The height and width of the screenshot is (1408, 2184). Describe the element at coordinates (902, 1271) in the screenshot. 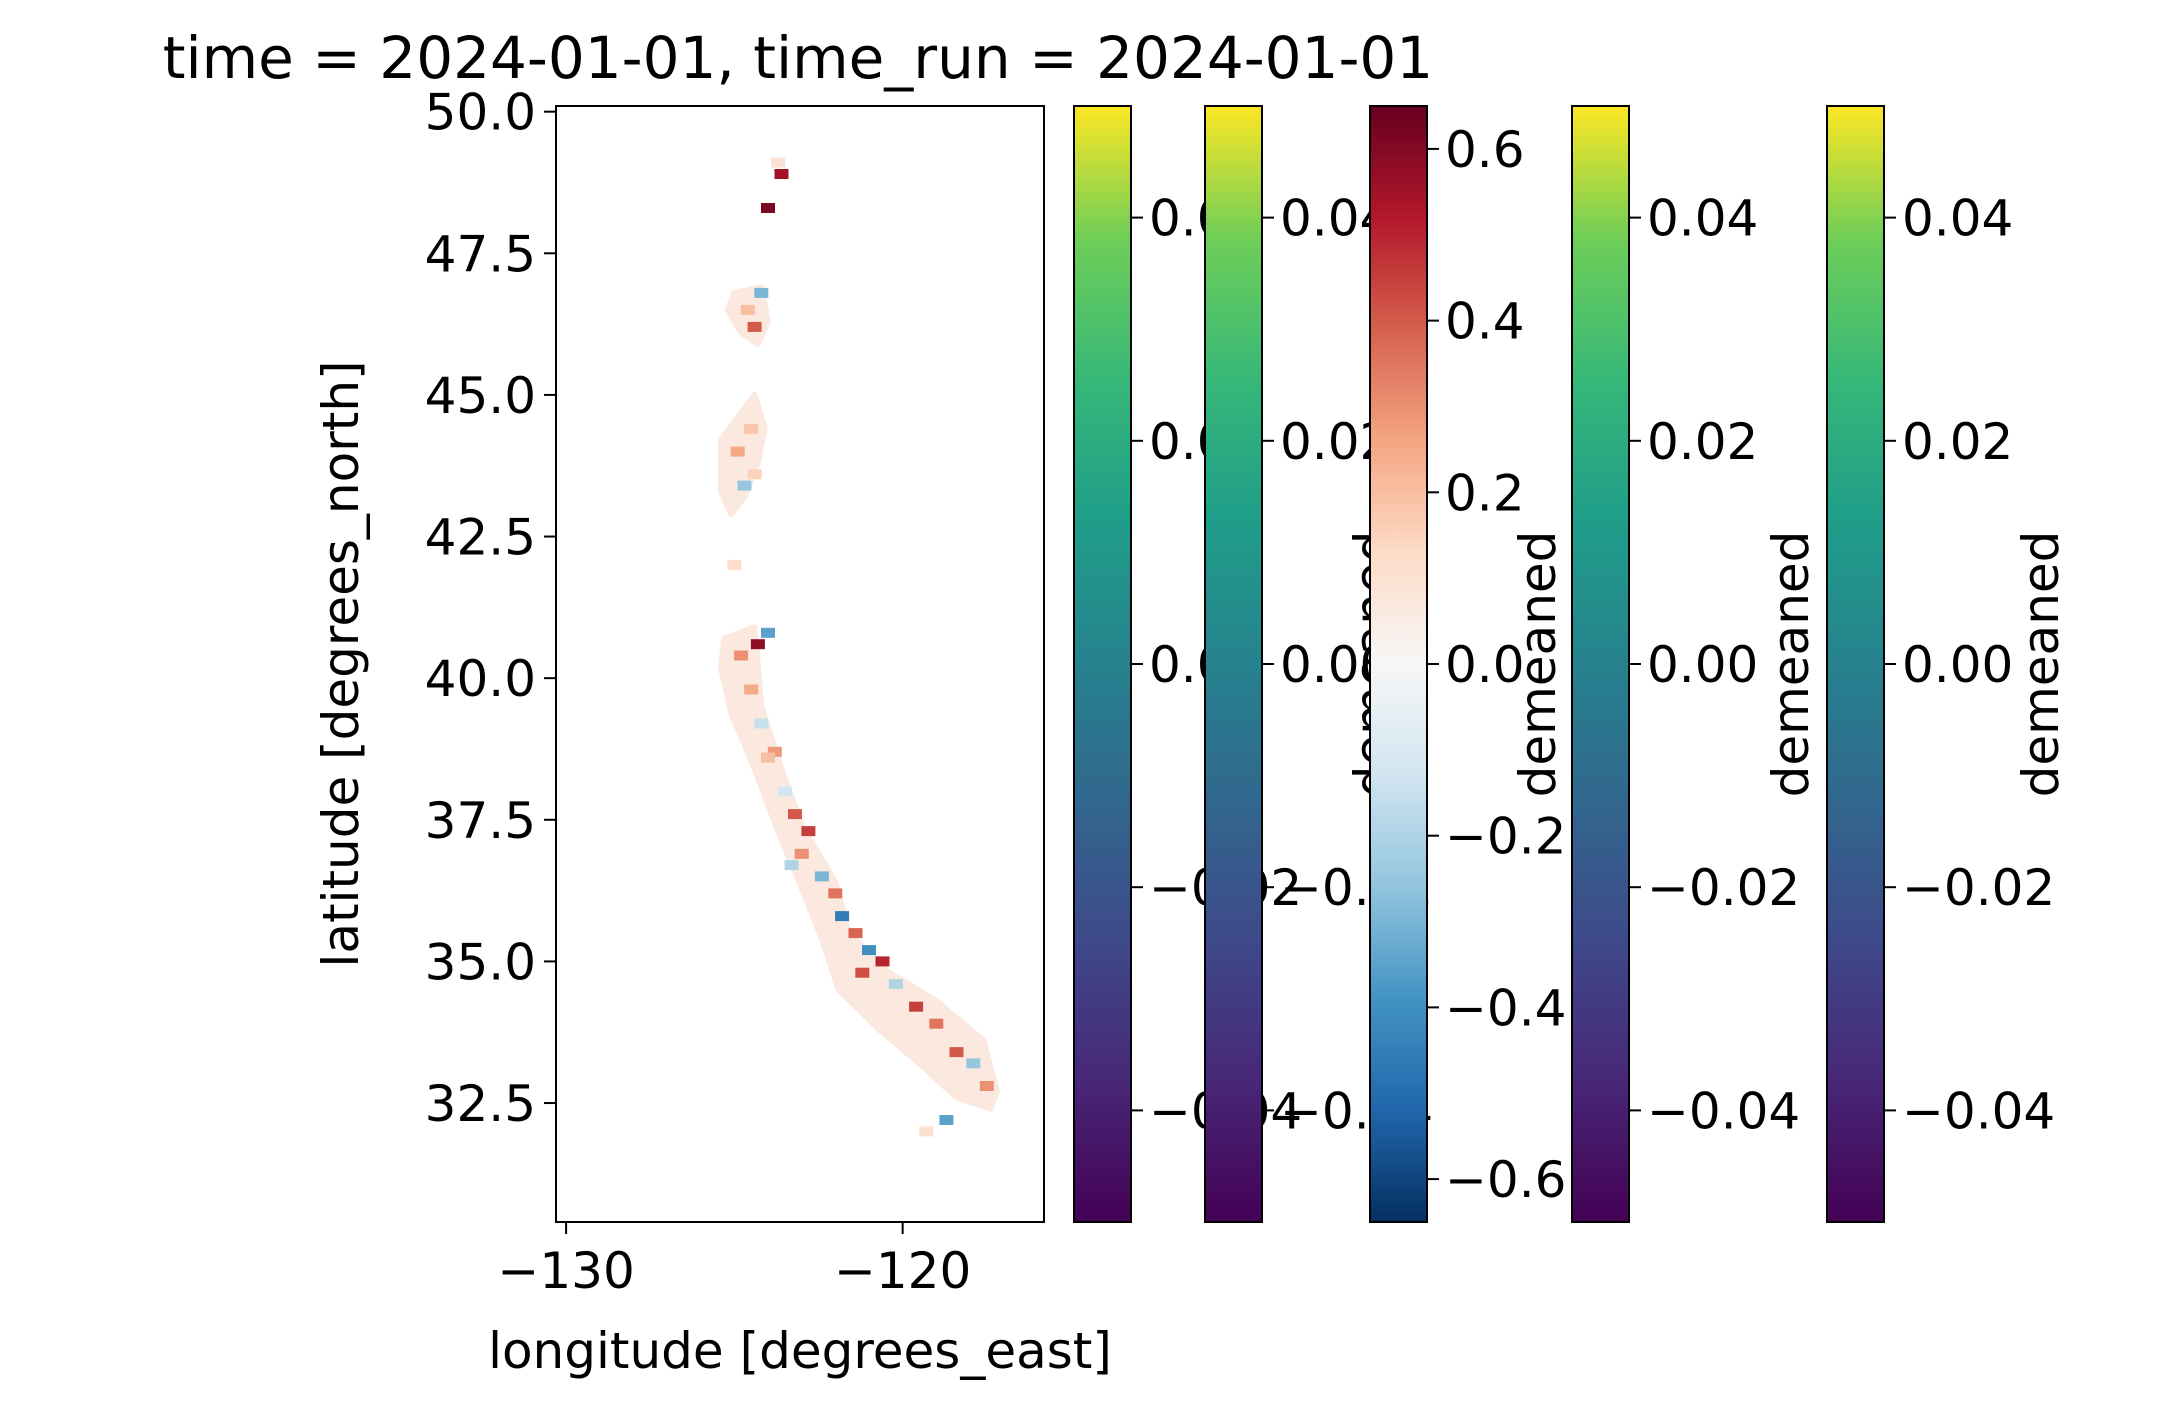

I see `x-tick-label: −120` at that location.